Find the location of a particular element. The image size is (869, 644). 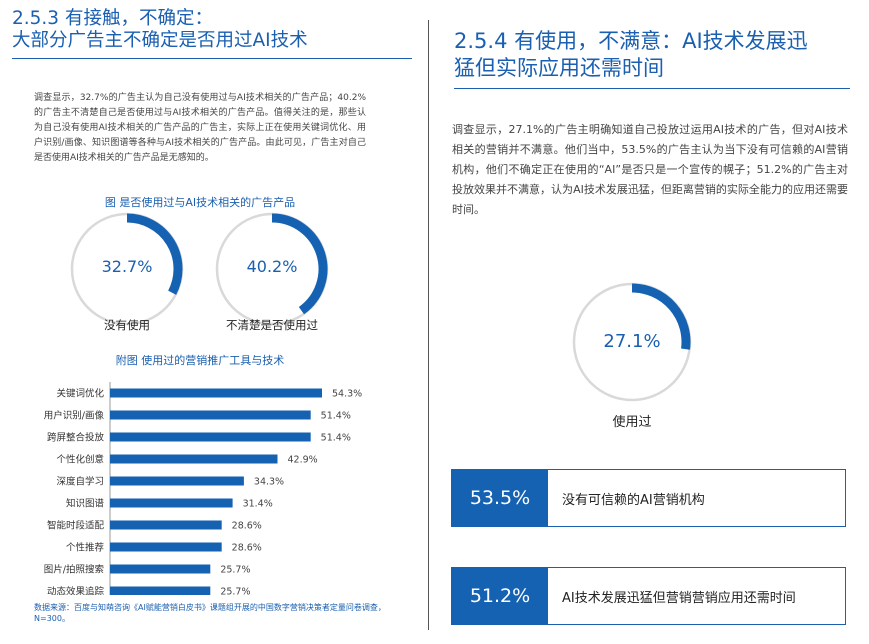

bar-category-label: 图片/拍照搜索 is located at coordinates (74, 570).